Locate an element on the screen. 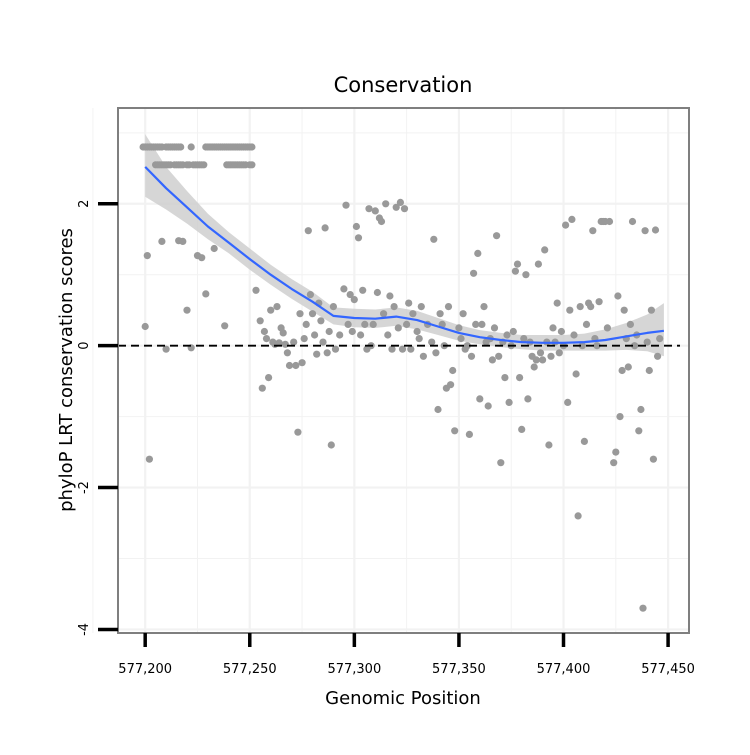 This screenshot has height=755, width=750. y-tick-label: 2 is located at coordinates (84, 204).